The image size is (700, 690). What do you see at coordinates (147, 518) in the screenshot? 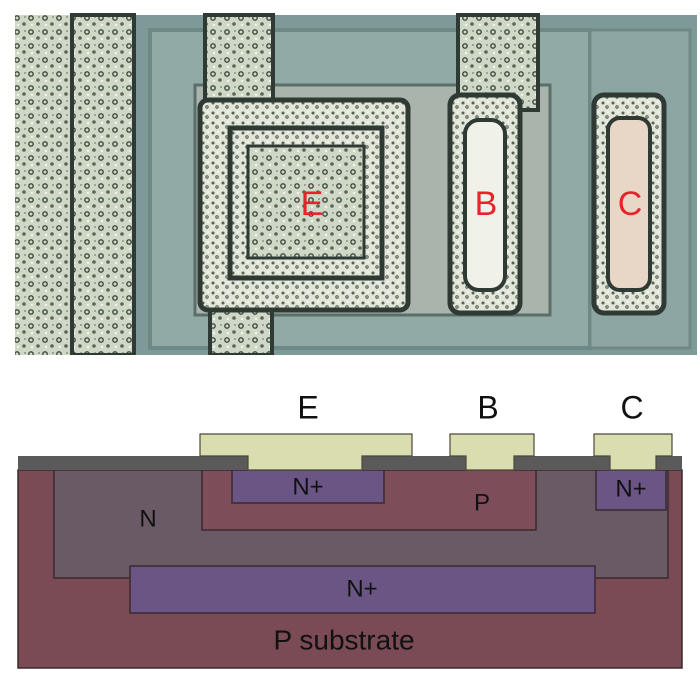
I see `region-label-n-well: N` at bounding box center [147, 518].